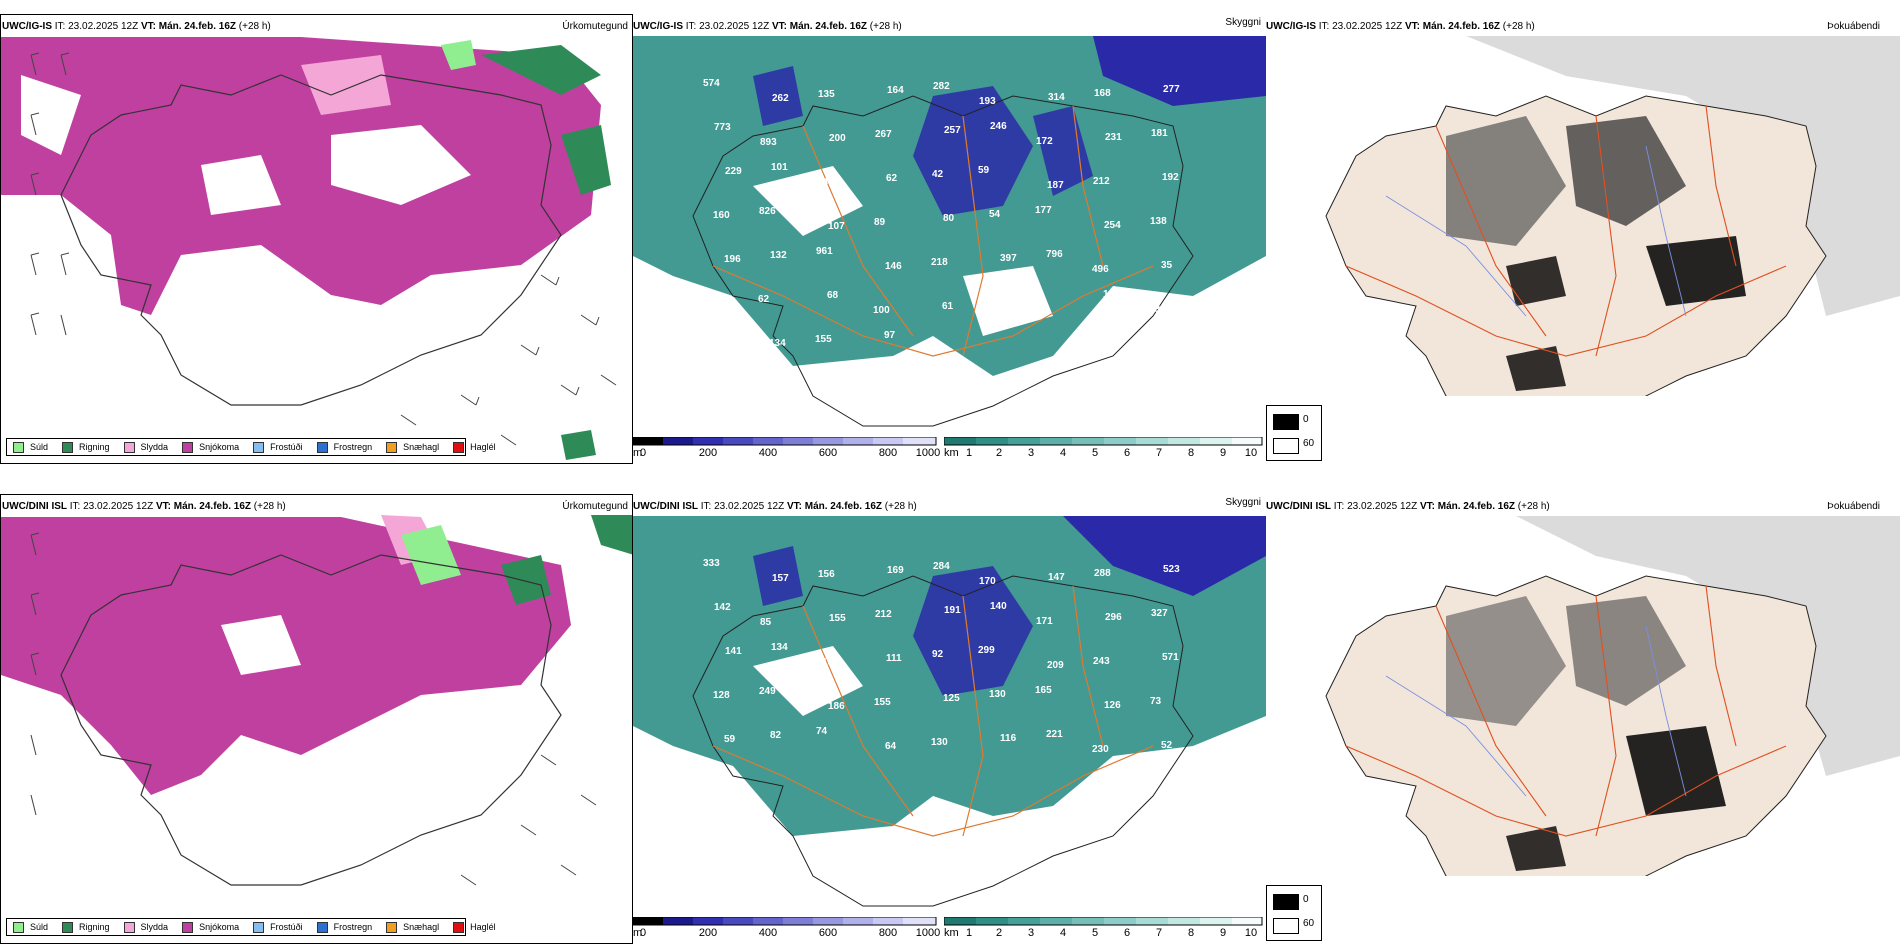  What do you see at coordinates (836, 226) in the screenshot?
I see `visibility-value-label: 107` at bounding box center [836, 226].